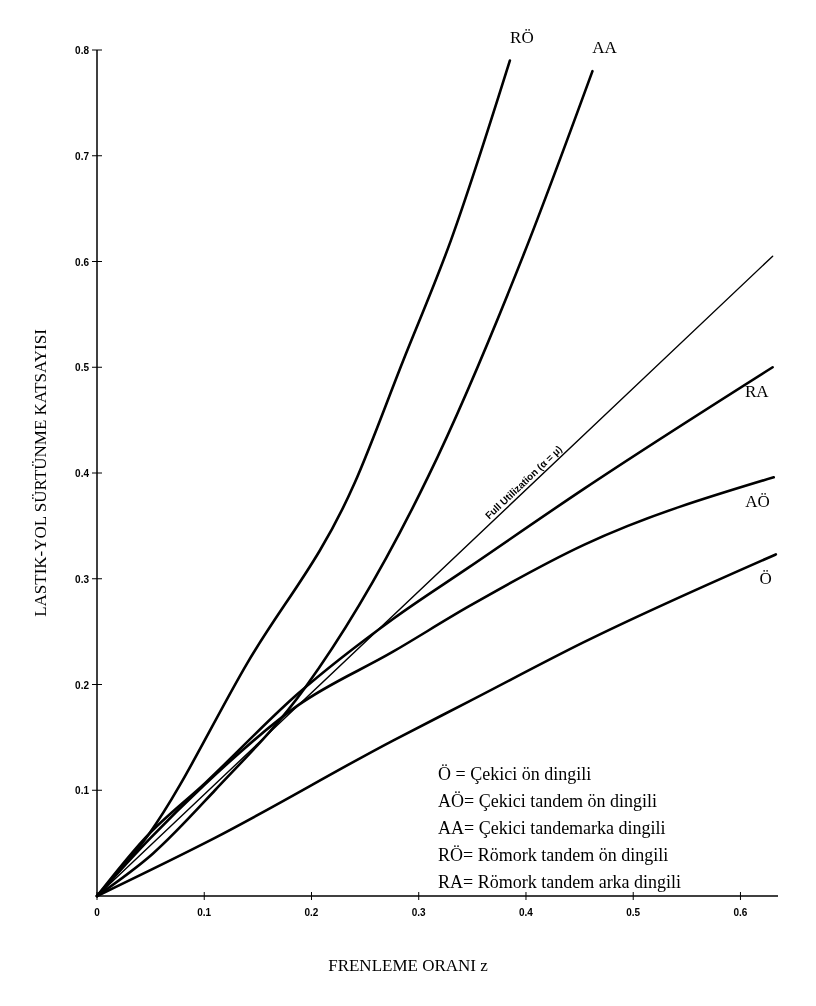 This screenshot has height=1006, width=816. What do you see at coordinates (515, 774) in the screenshot?
I see `annotation: Ö = Çekici ön dingili` at bounding box center [515, 774].